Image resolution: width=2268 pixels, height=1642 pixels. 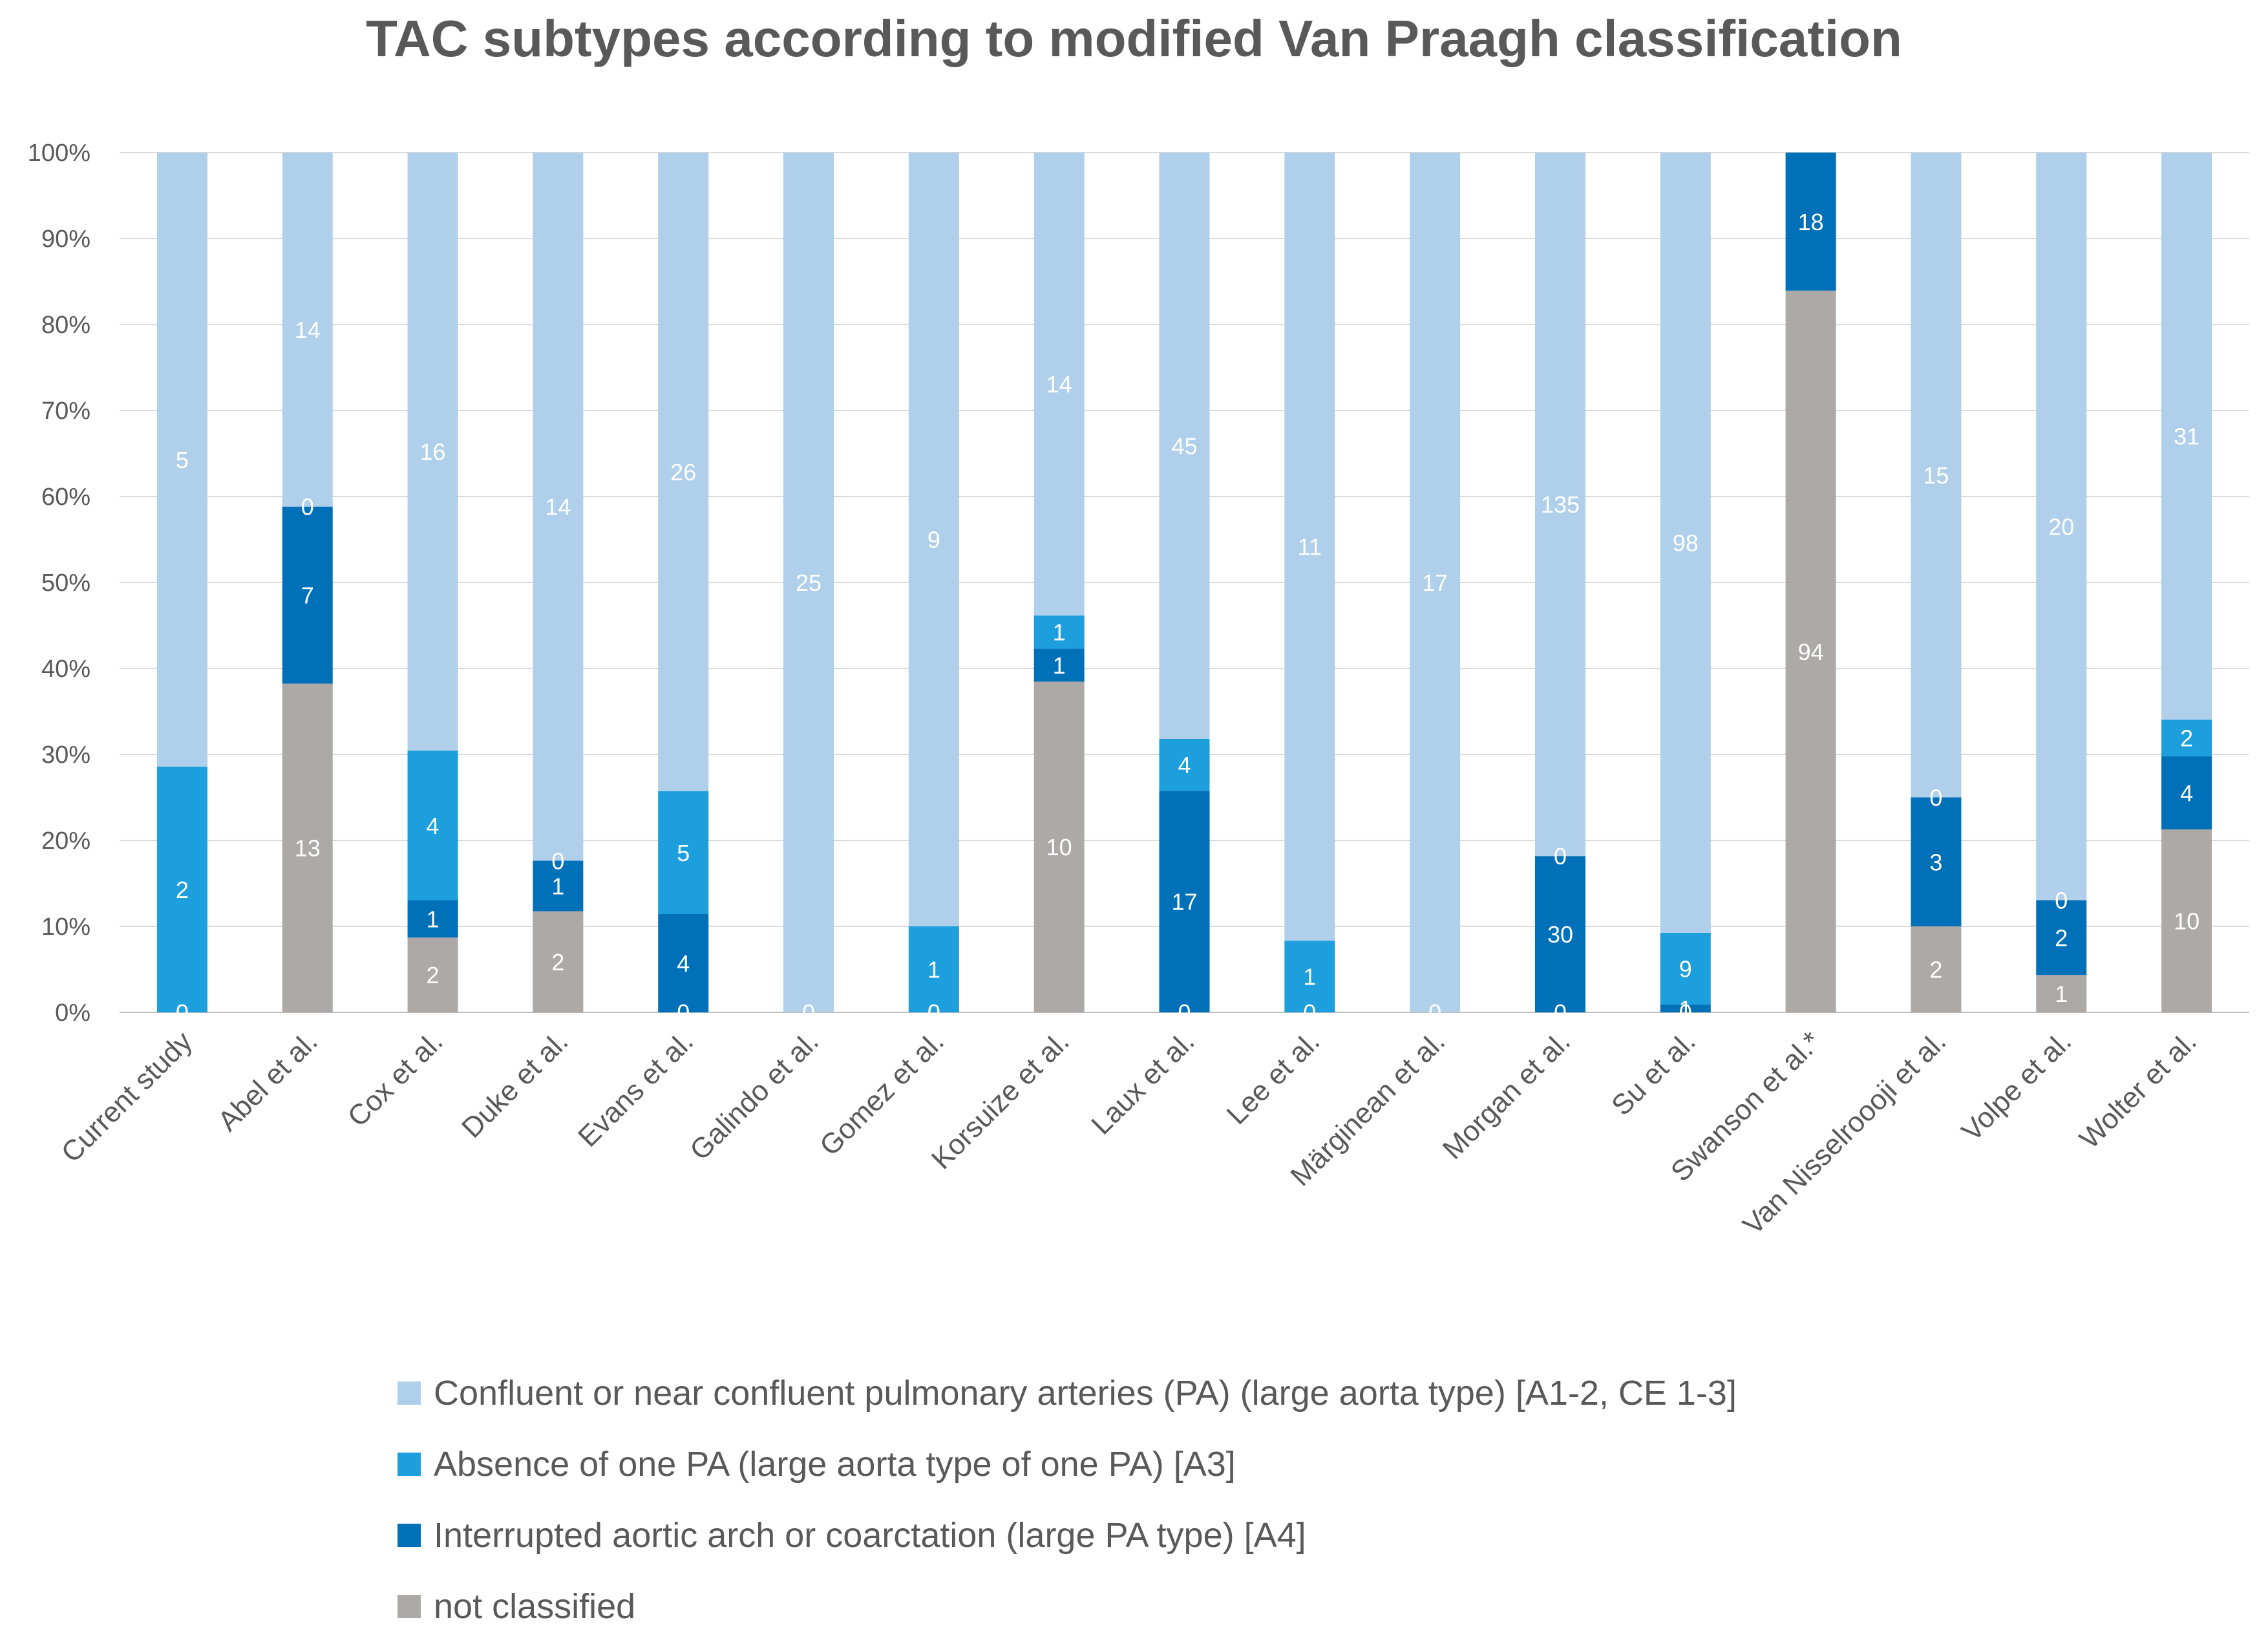 What do you see at coordinates (59, 583) in the screenshot?
I see `y-axis-ticks: 0% 10% 20% 30% 40% 50% 60% 70% 80% 90% 100%` at bounding box center [59, 583].